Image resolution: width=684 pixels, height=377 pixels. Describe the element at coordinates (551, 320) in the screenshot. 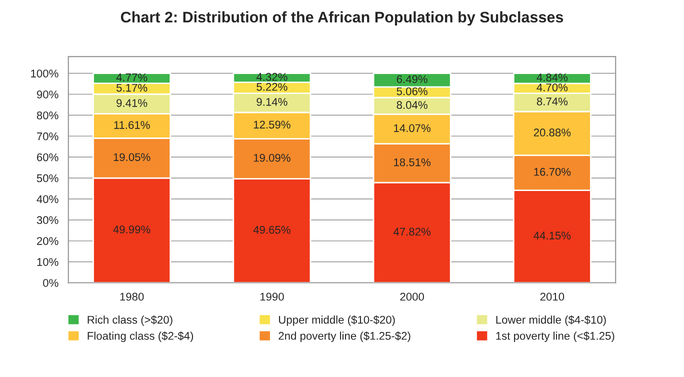

I see `legend-label: Lower middle ($4-$10)` at that location.